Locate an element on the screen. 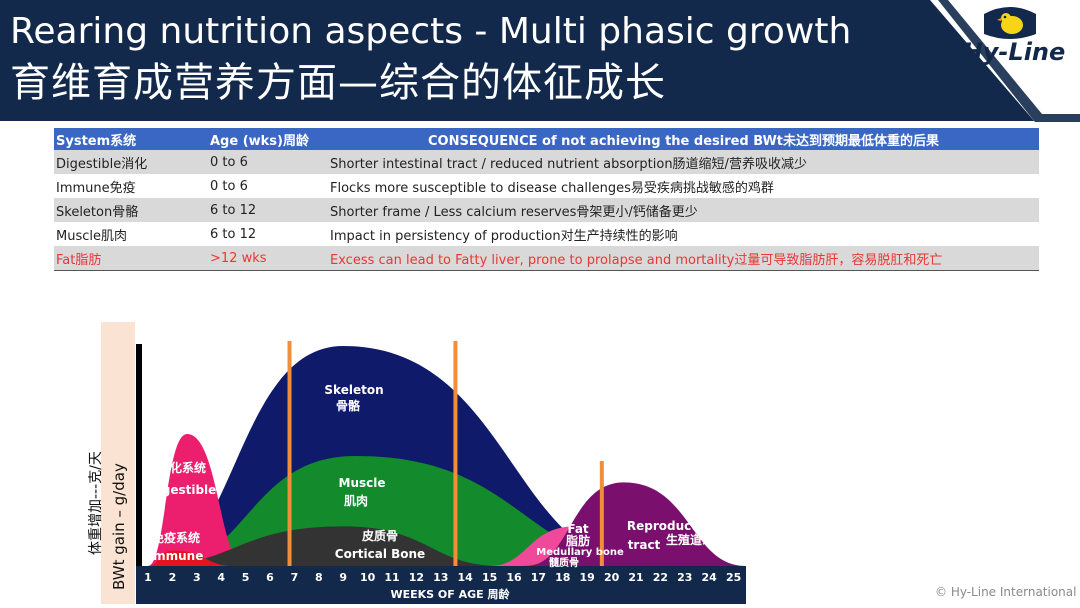  x-tick-label: 15 is located at coordinates (489, 577).